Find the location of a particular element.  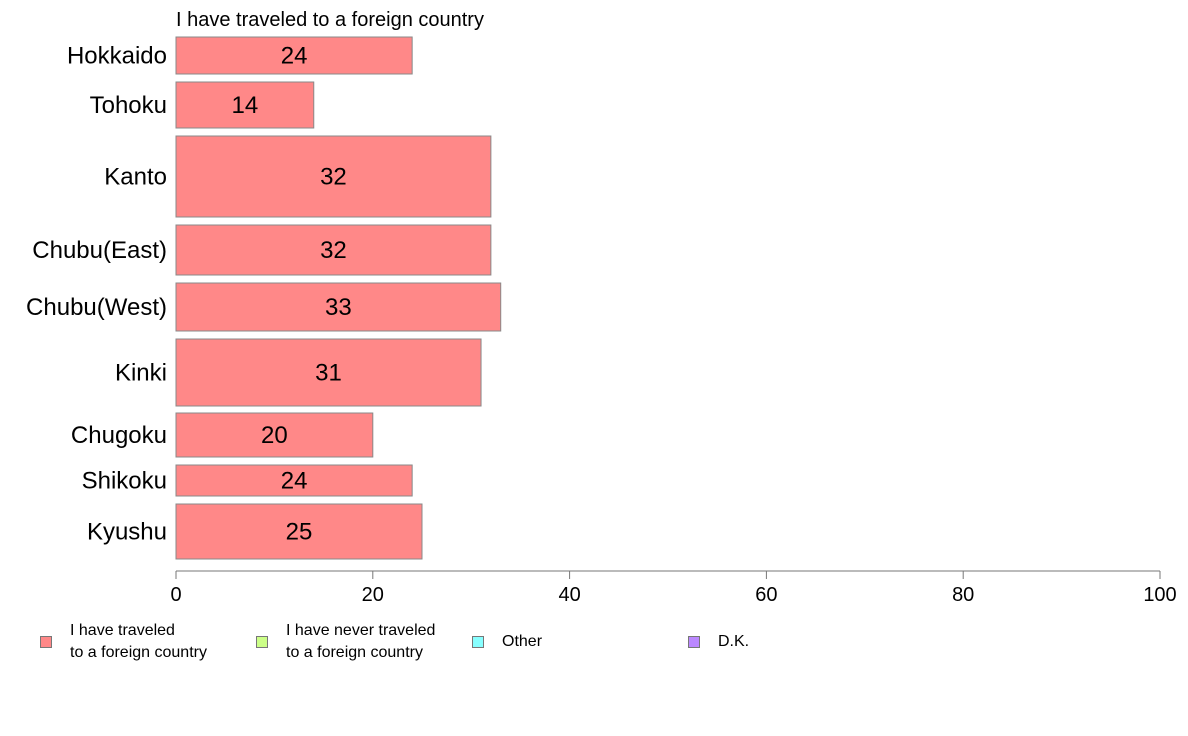

legend-item-traveled: I have traveled to a foreign country is located at coordinates (123, 642).